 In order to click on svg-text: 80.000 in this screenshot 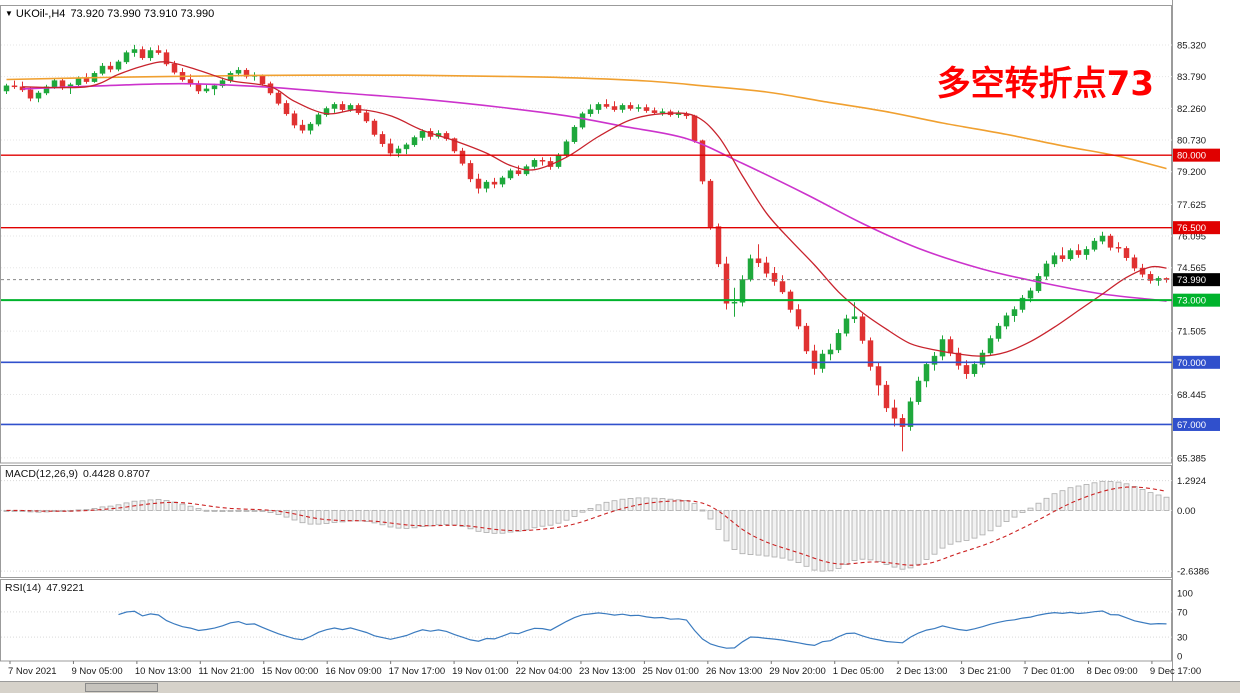, I will do `click(1191, 156)`.